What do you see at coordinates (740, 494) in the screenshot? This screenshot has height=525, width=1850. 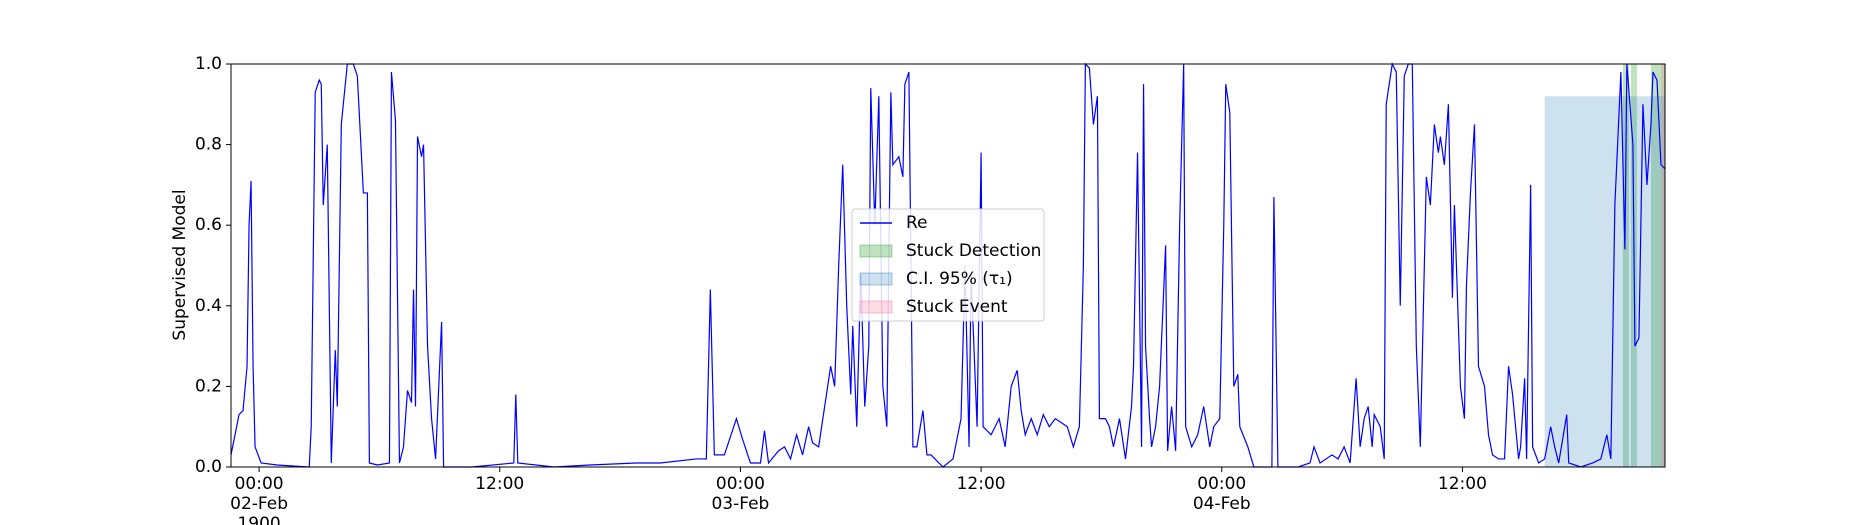 I see `x-tick-label: 00:00 03-Feb` at bounding box center [740, 494].